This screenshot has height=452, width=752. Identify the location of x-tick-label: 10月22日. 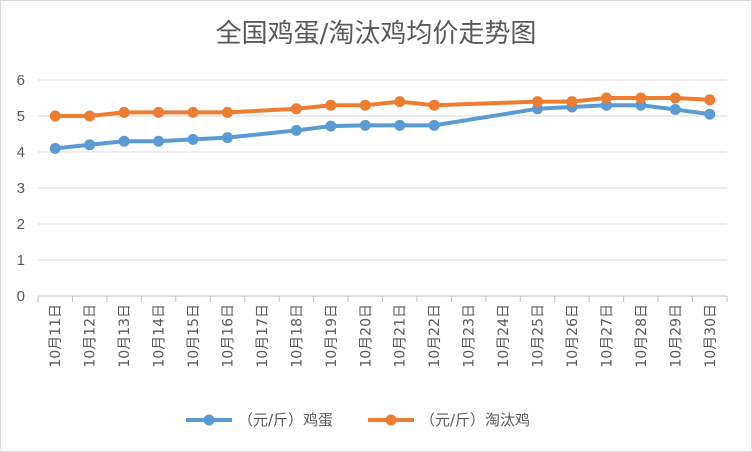
(435, 336).